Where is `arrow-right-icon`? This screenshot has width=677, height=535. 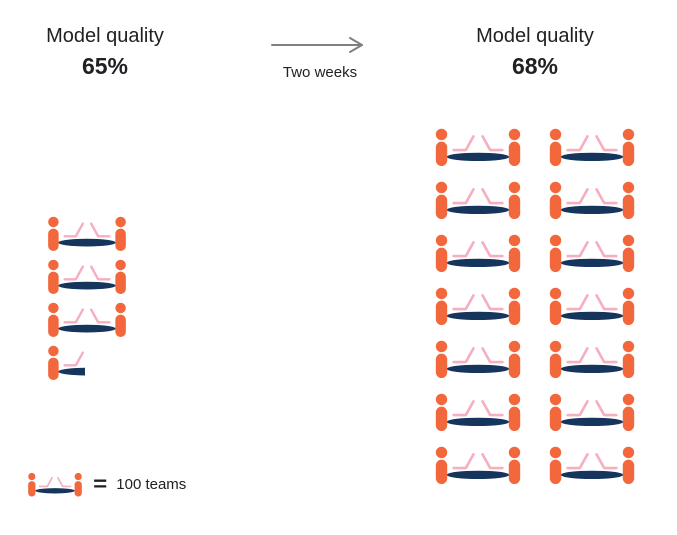 arrow-right-icon is located at coordinates (317, 45).